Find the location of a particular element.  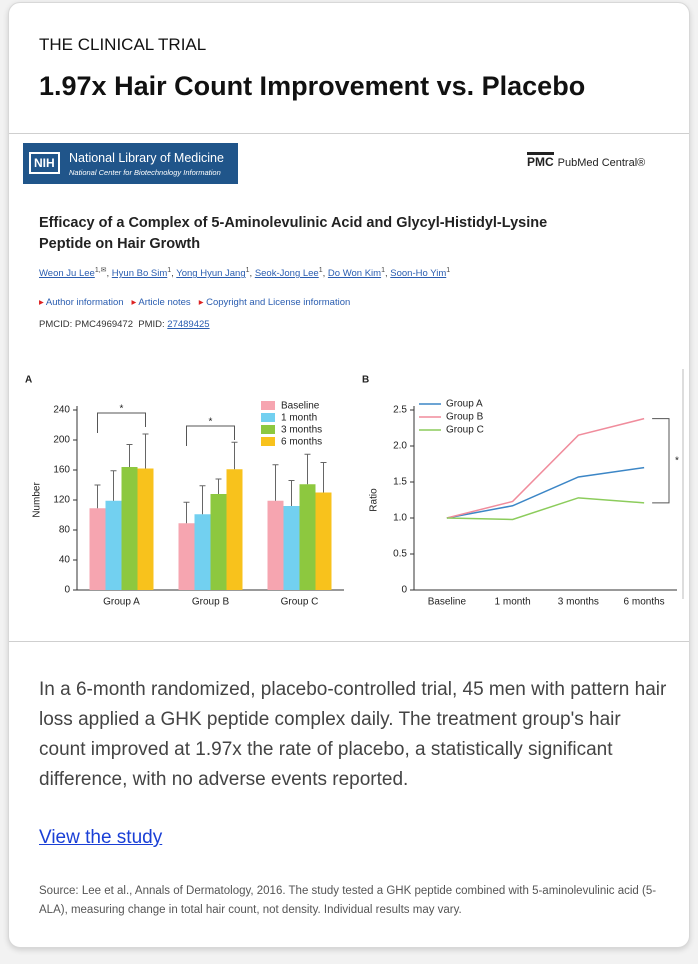

legend-label: 3 months is located at coordinates (301, 430).